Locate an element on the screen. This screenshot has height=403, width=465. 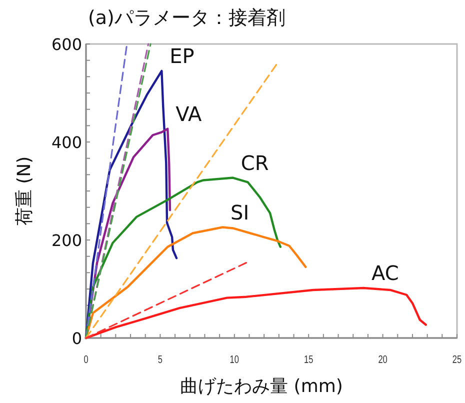
y-tick-label: 0 is located at coordinates (77, 338).